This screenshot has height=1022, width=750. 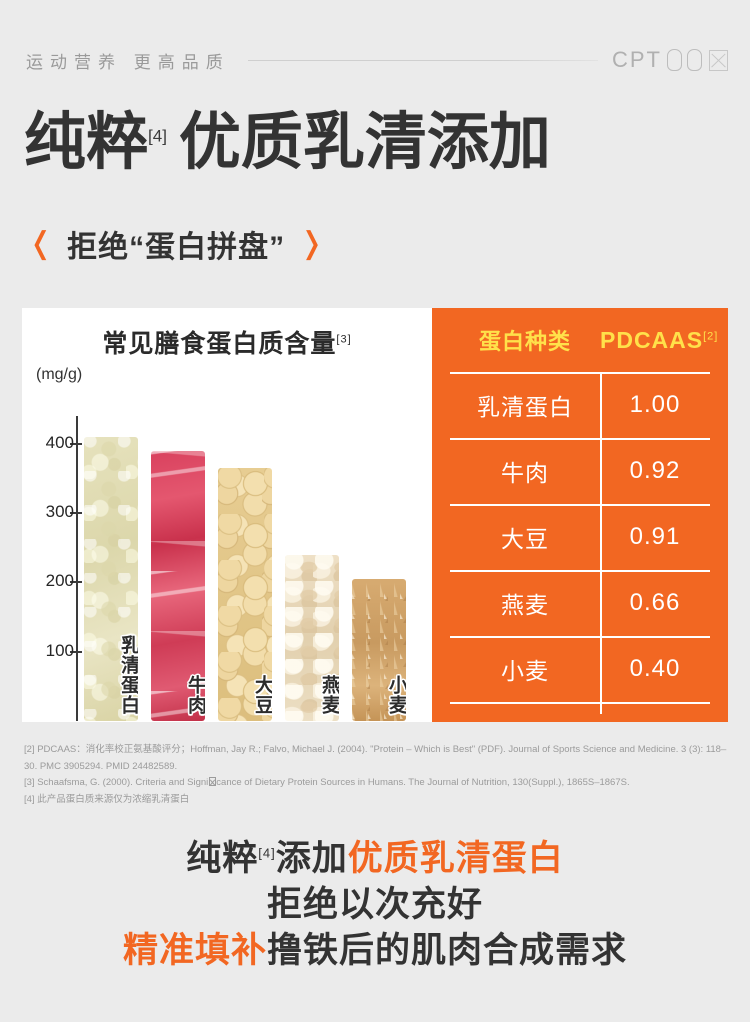 I want to click on table-cell-value: 0.66, so click(x=655, y=602).